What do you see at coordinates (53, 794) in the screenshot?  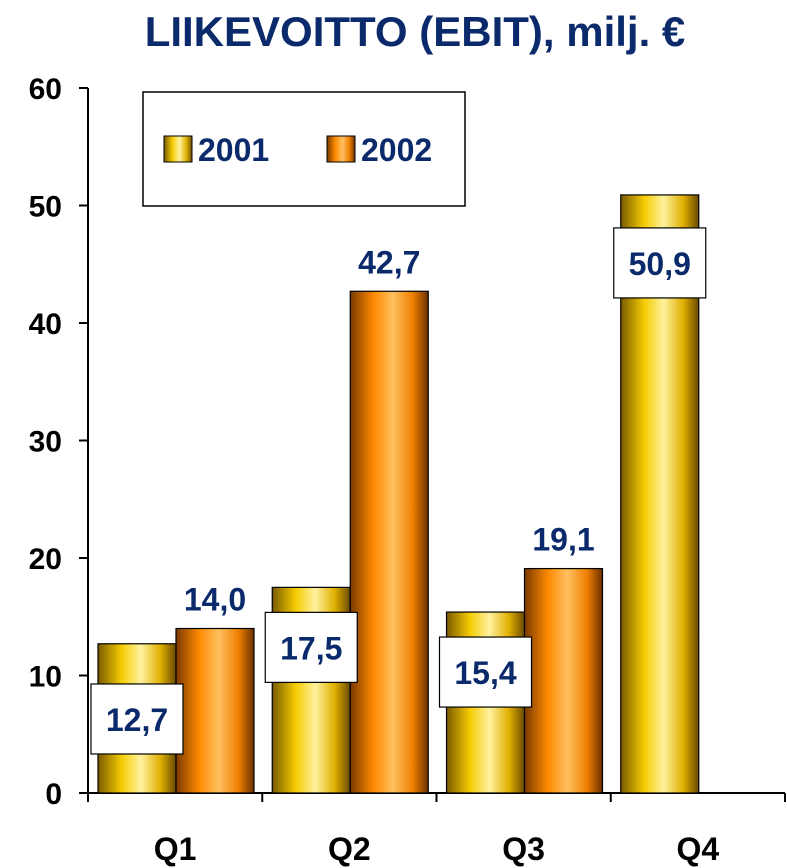 I see `y-tick-label: 0` at bounding box center [53, 794].